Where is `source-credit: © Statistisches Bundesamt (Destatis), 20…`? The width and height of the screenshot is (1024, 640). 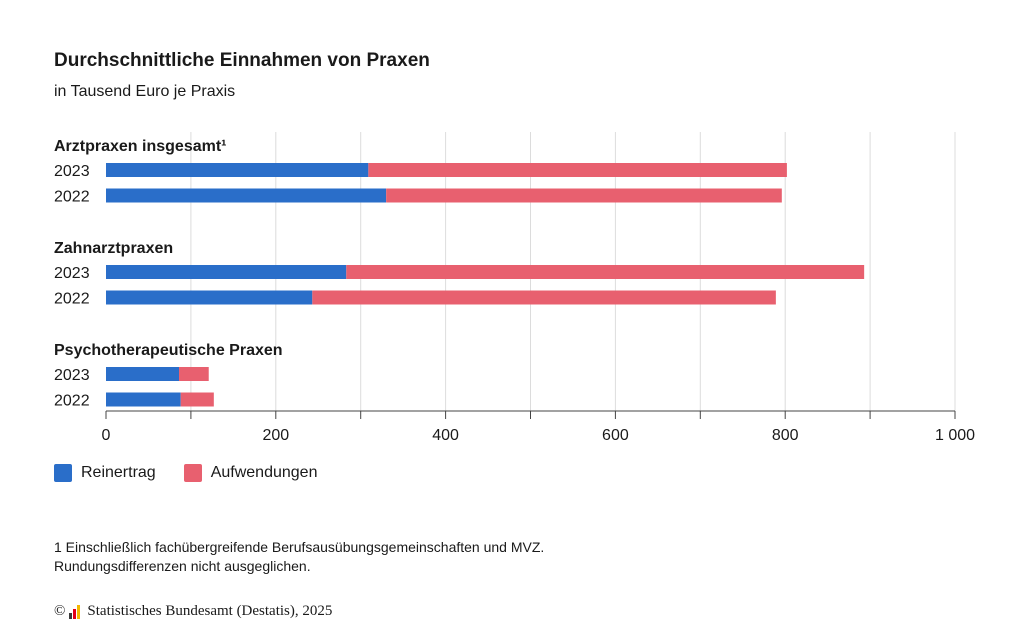 source-credit: © Statistisches Bundesamt (Destatis), 20… is located at coordinates (193, 611).